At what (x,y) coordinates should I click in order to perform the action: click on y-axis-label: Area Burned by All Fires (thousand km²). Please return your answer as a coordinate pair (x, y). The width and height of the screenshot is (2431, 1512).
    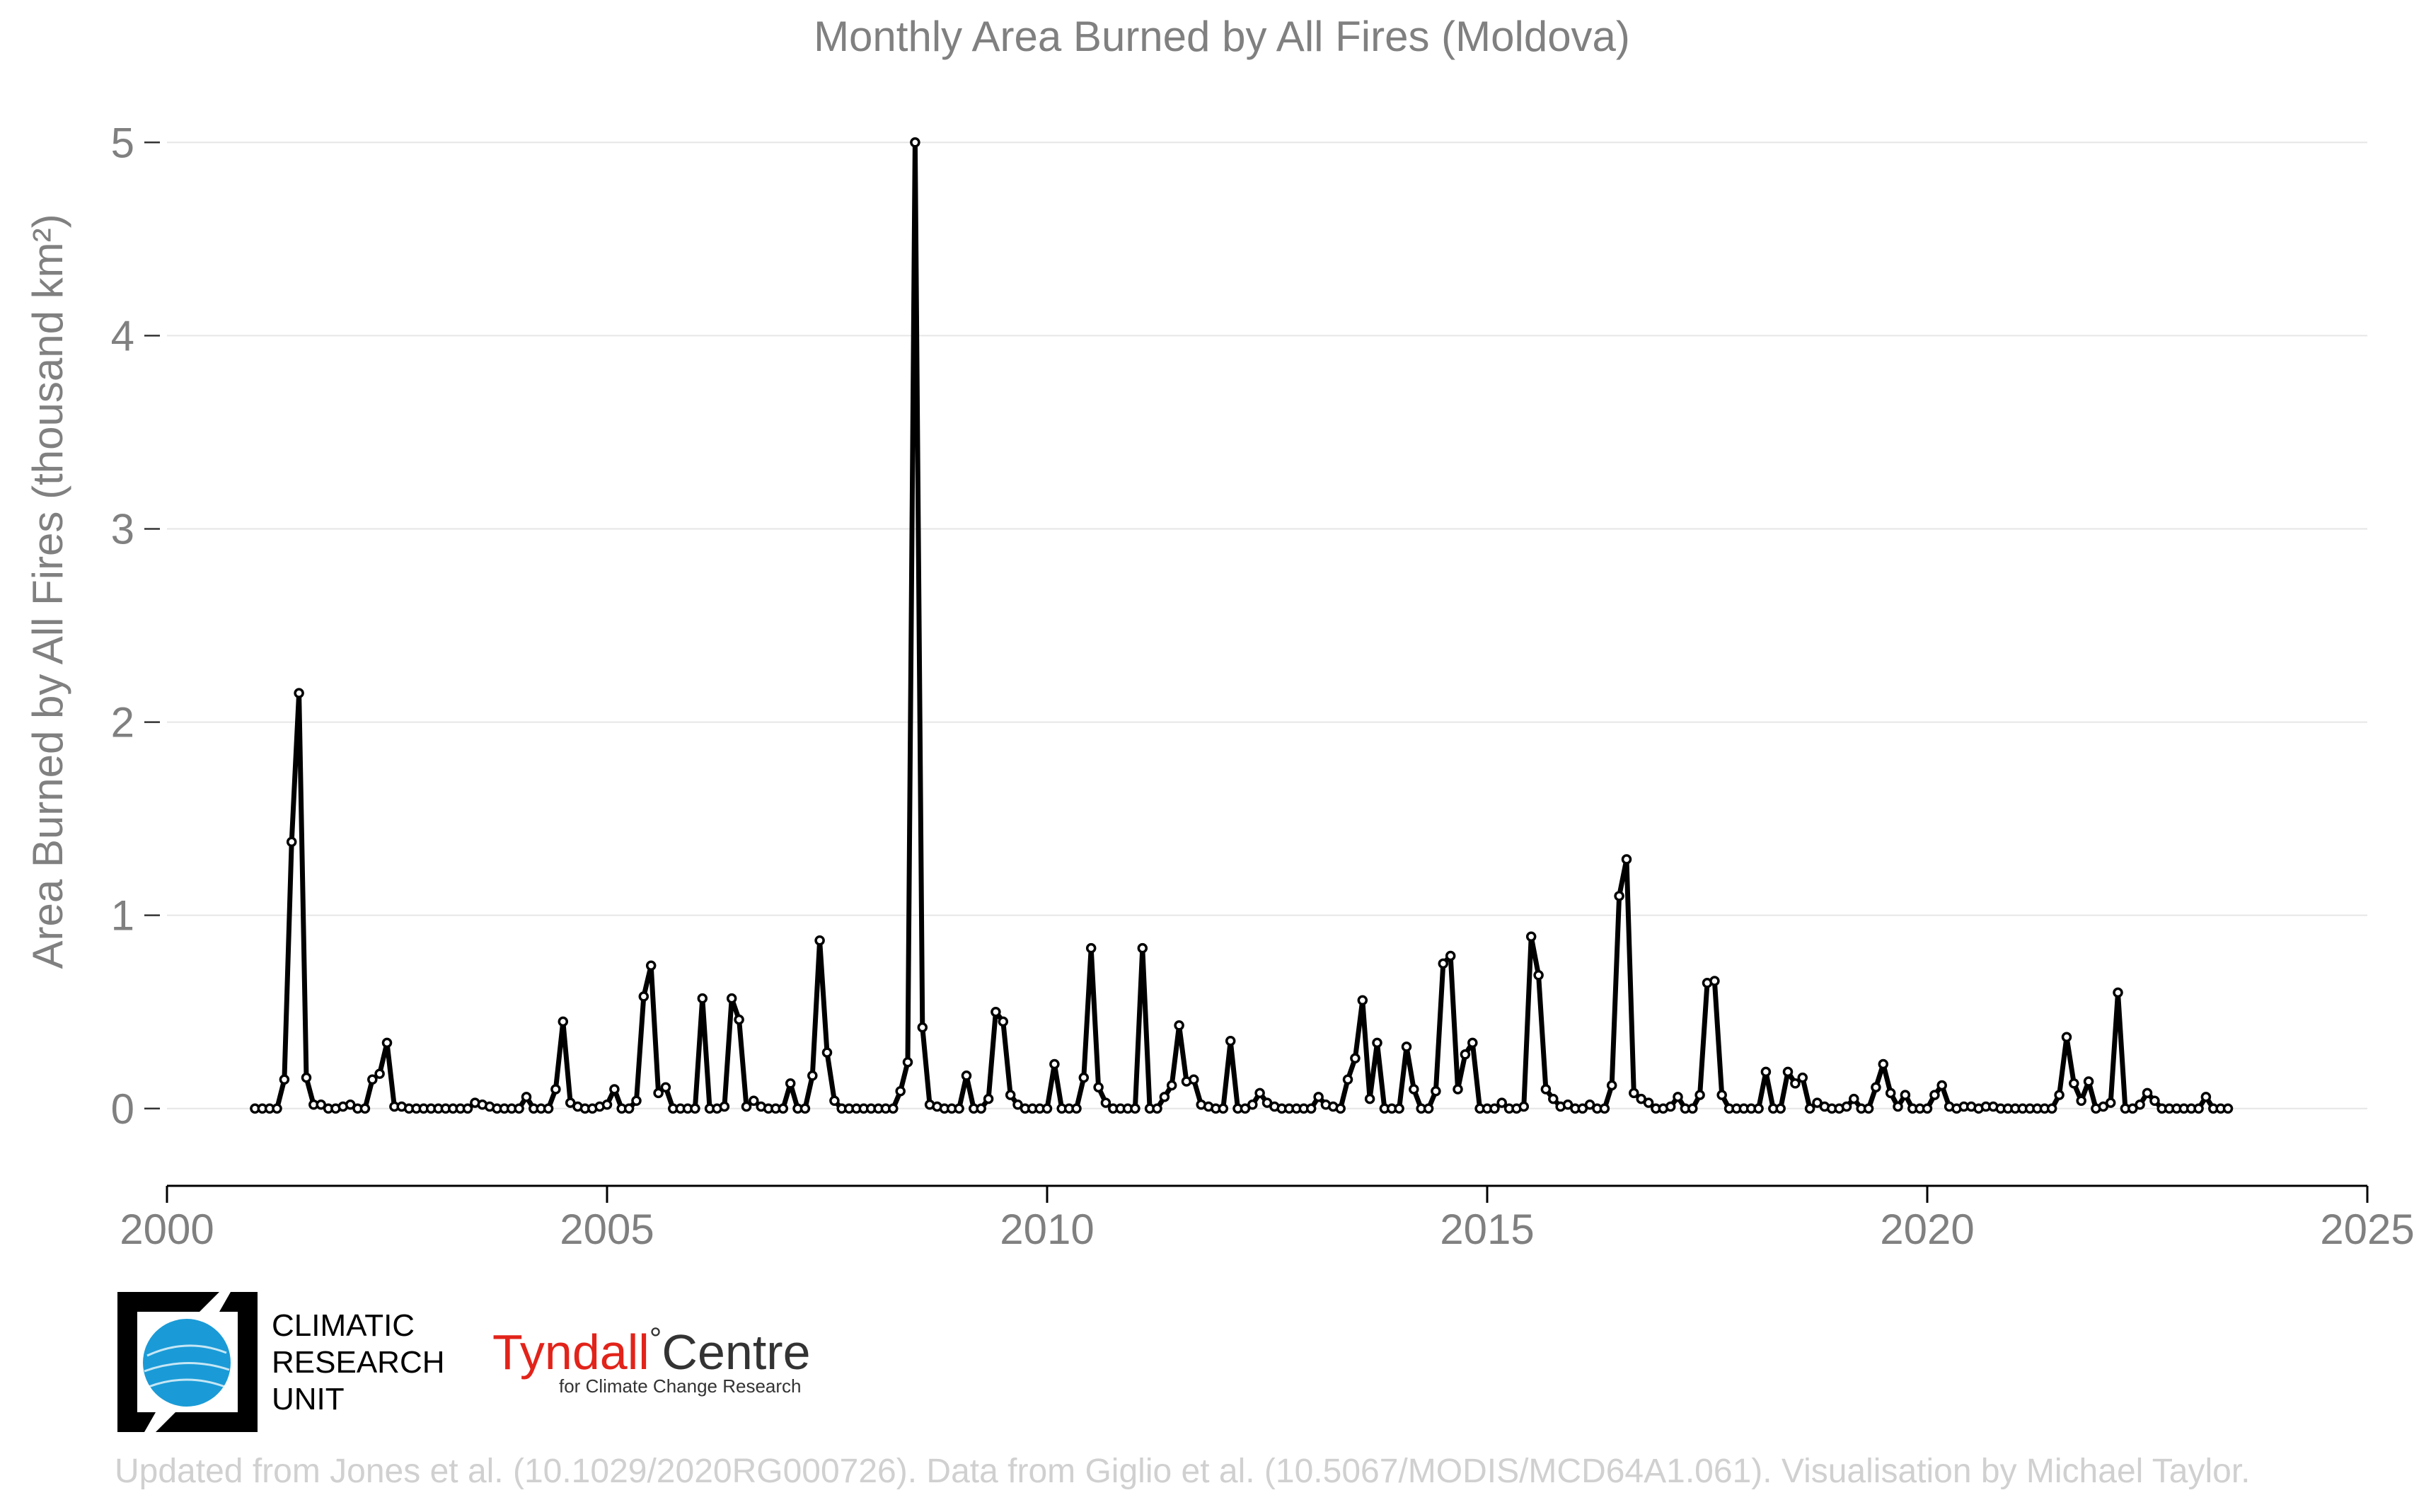
    Looking at the image, I should click on (47, 591).